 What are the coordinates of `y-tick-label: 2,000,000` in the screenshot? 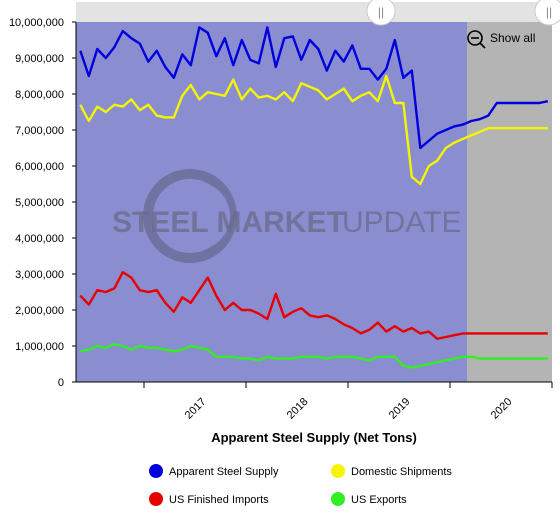 It's located at (39, 311).